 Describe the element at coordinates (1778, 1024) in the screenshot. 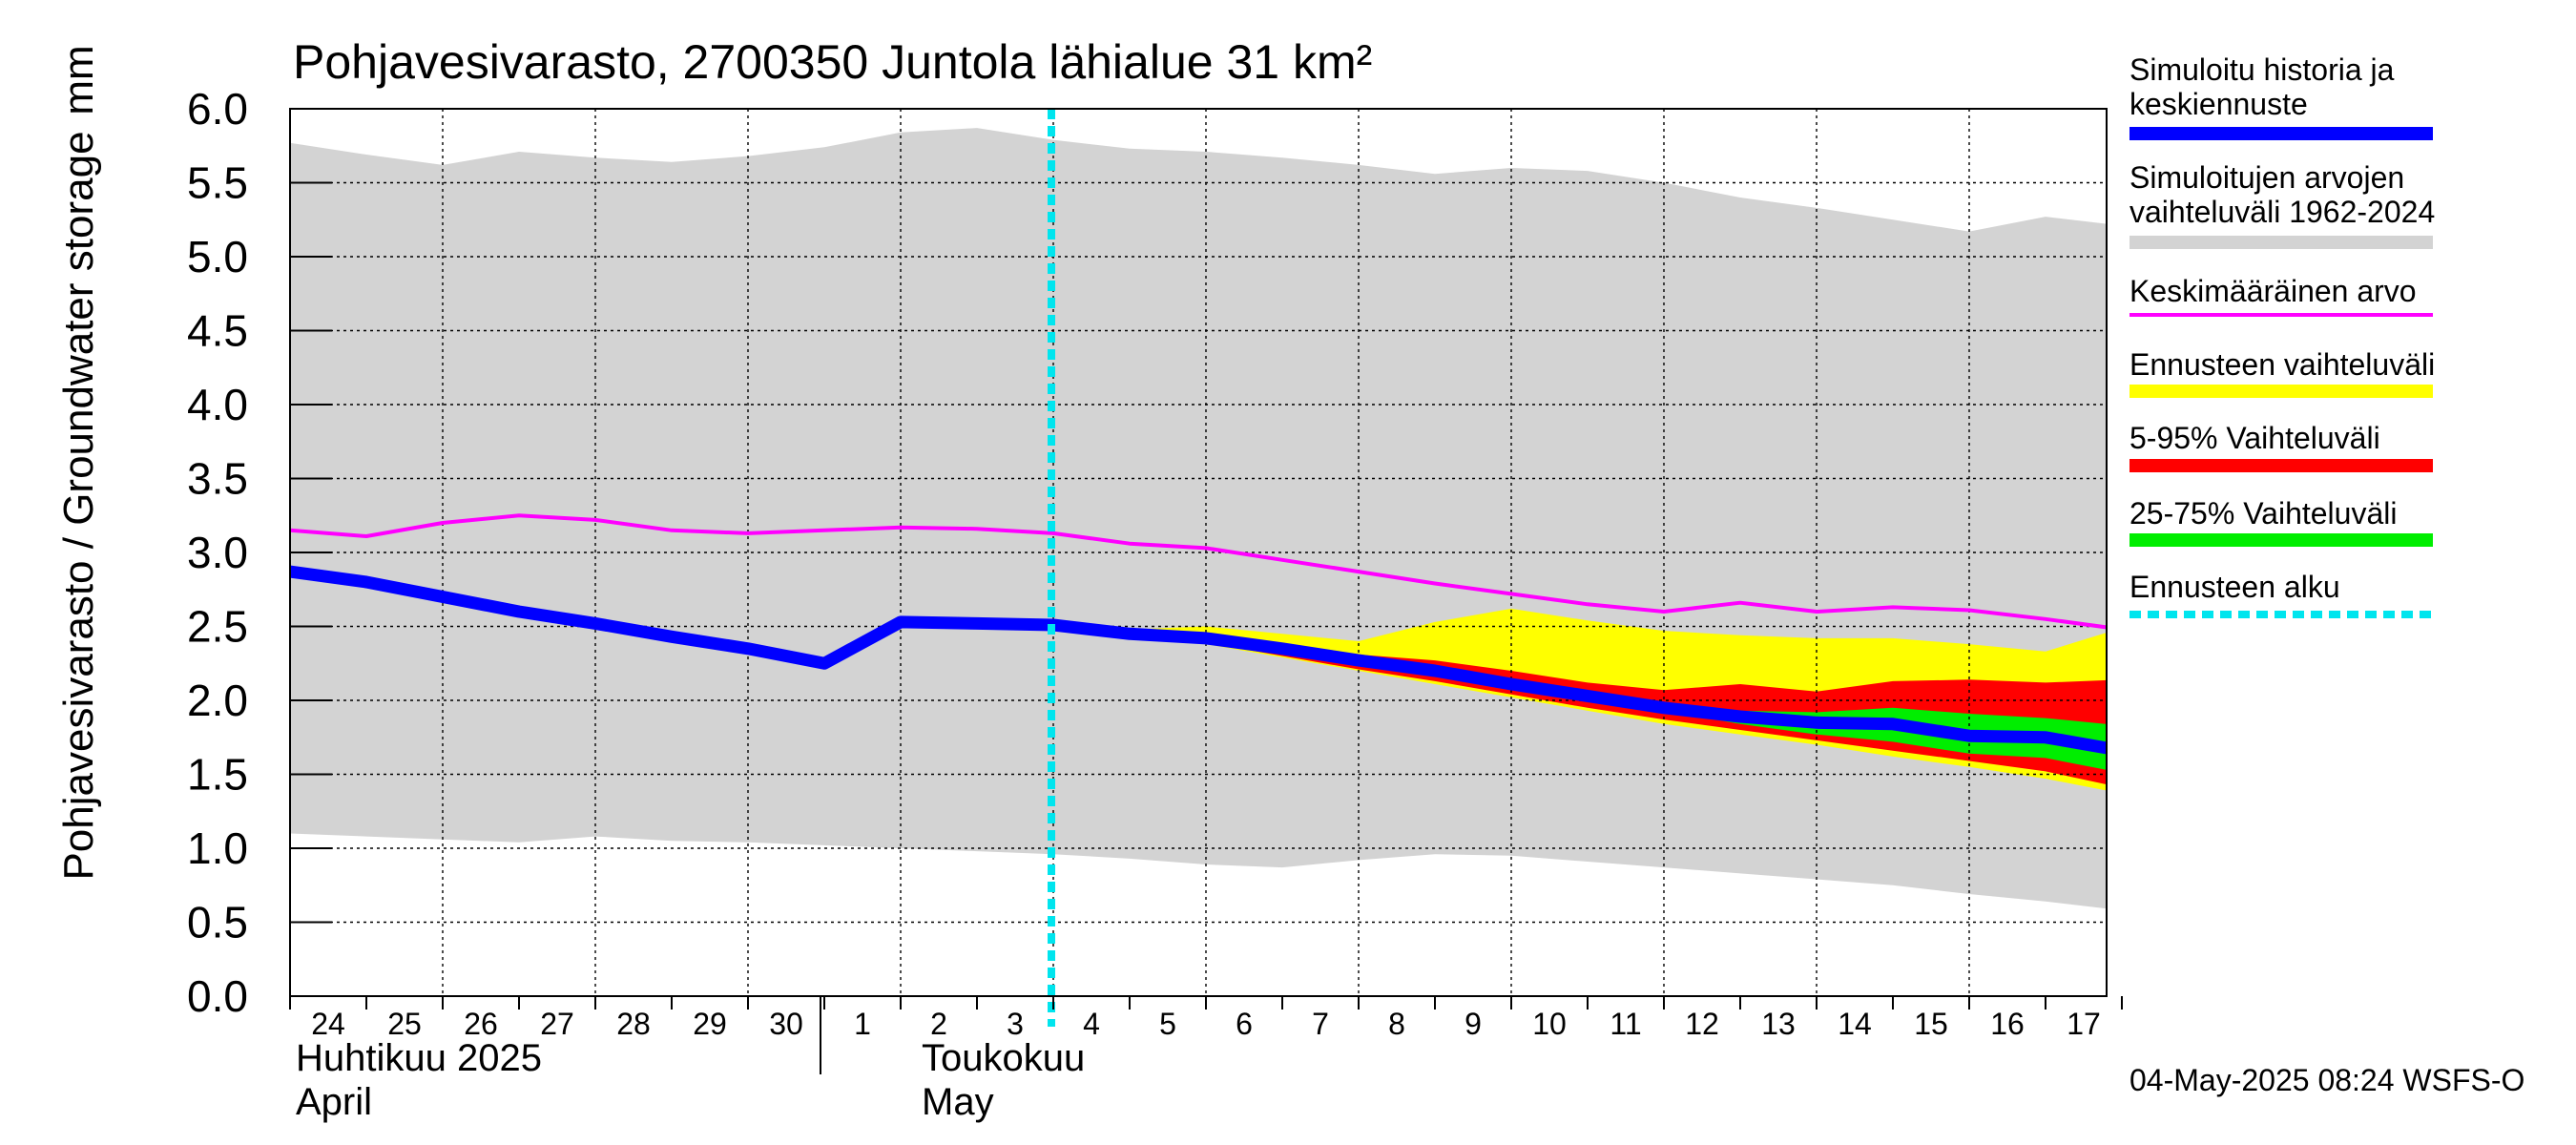

I see `x-tick-label: 13` at that location.